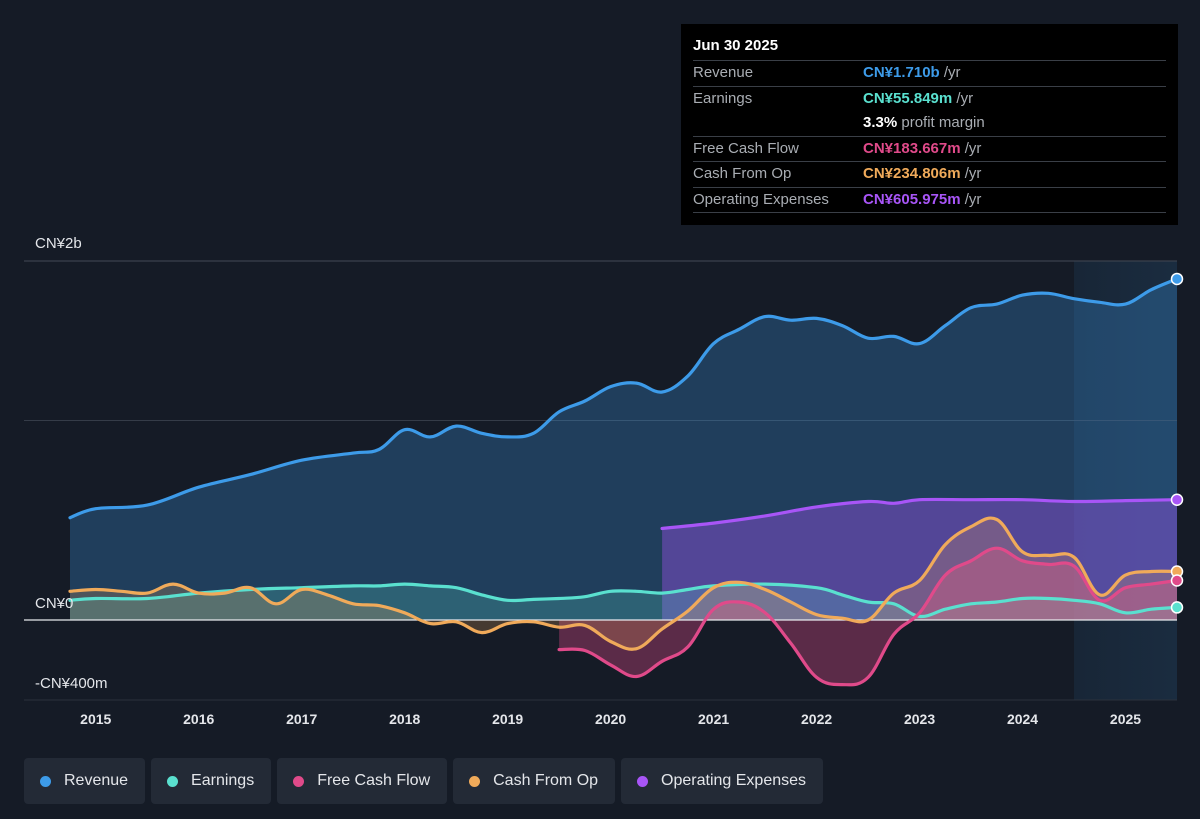 Image resolution: width=1200 pixels, height=819 pixels. Describe the element at coordinates (736, 45) in the screenshot. I see `tooltip-date: Jun 30 2025` at that location.